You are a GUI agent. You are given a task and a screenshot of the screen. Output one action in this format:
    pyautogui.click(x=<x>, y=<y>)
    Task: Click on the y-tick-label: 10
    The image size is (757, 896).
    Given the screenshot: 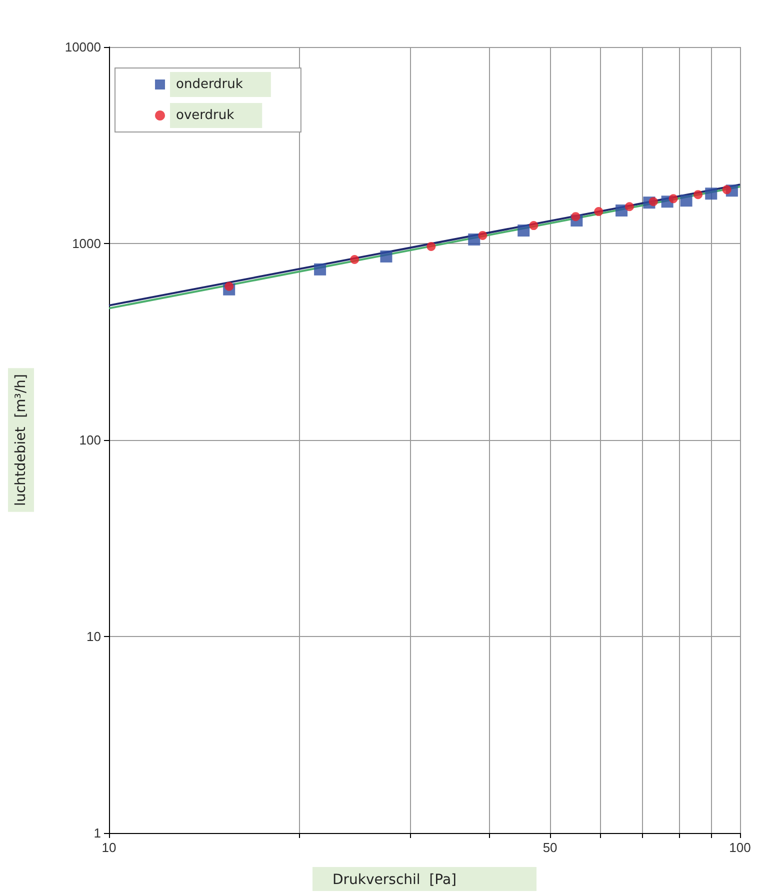 What is the action you would take?
    pyautogui.click(x=93, y=636)
    